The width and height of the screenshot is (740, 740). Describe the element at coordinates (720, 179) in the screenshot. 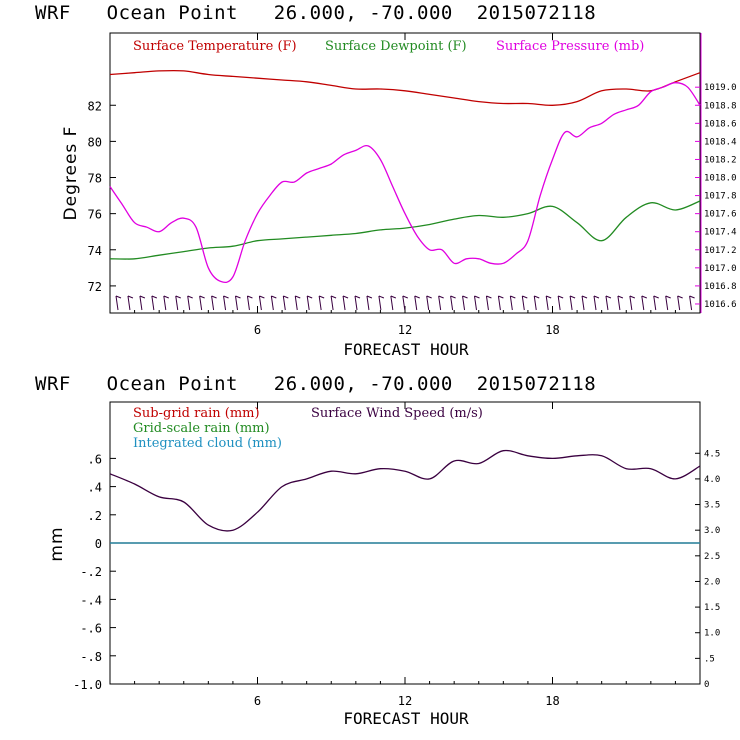

I see `y2-tick-label: 1018.0` at that location.